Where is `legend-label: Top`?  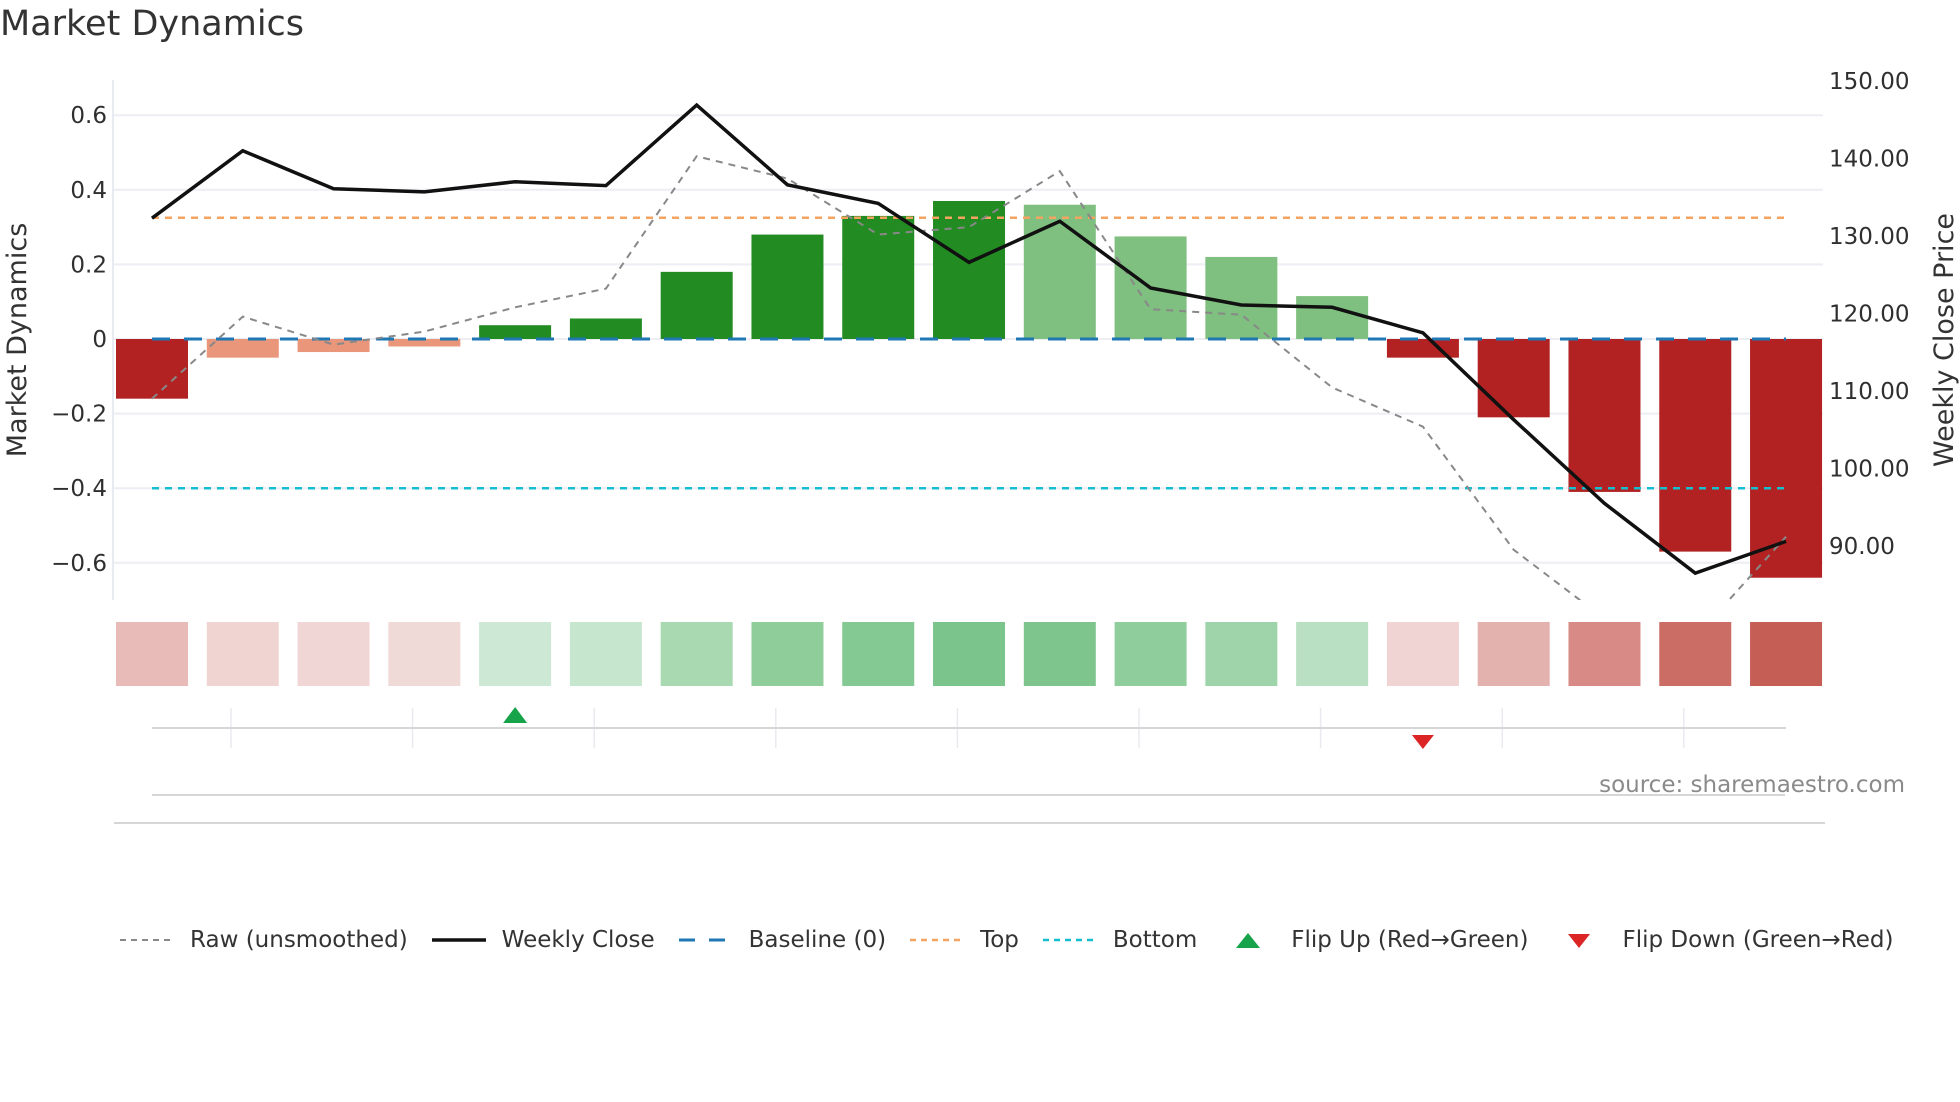 legend-label: Top is located at coordinates (999, 940).